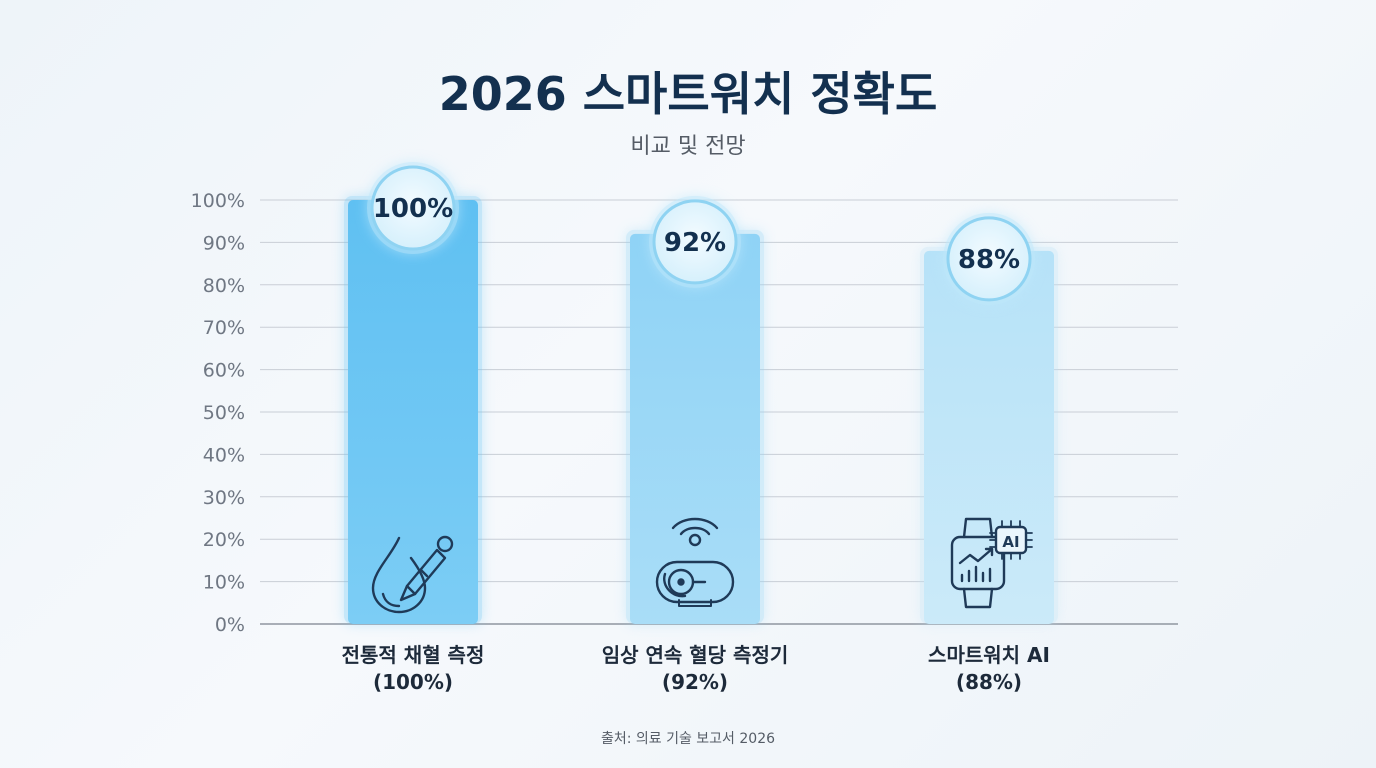  Describe the element at coordinates (413, 655) in the screenshot. I see `category-label: 전통적 채혈 측정` at that location.